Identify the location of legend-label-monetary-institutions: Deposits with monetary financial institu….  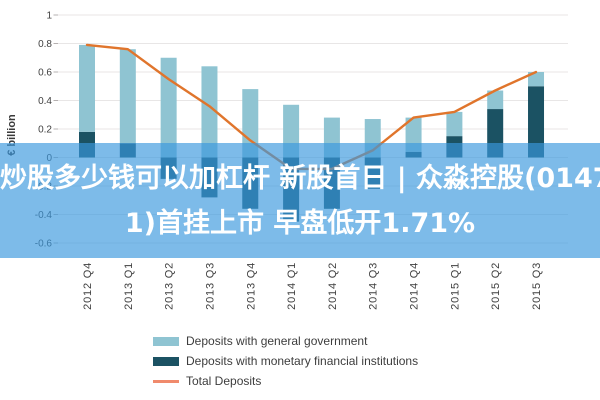
(302, 361).